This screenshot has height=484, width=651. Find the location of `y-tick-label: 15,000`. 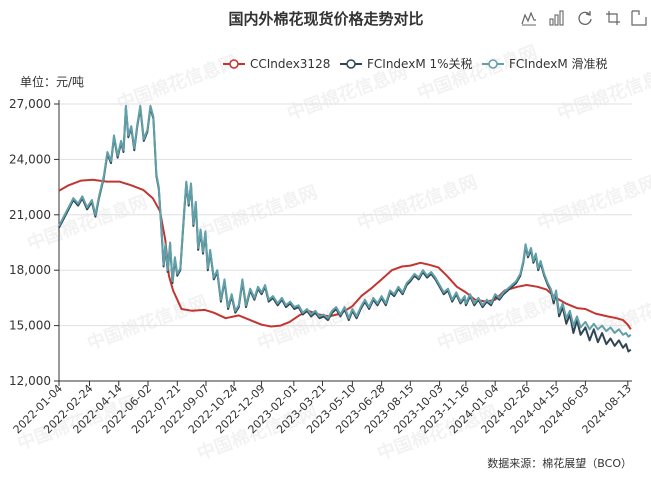

y-tick-label: 15,000 is located at coordinates (30, 326).